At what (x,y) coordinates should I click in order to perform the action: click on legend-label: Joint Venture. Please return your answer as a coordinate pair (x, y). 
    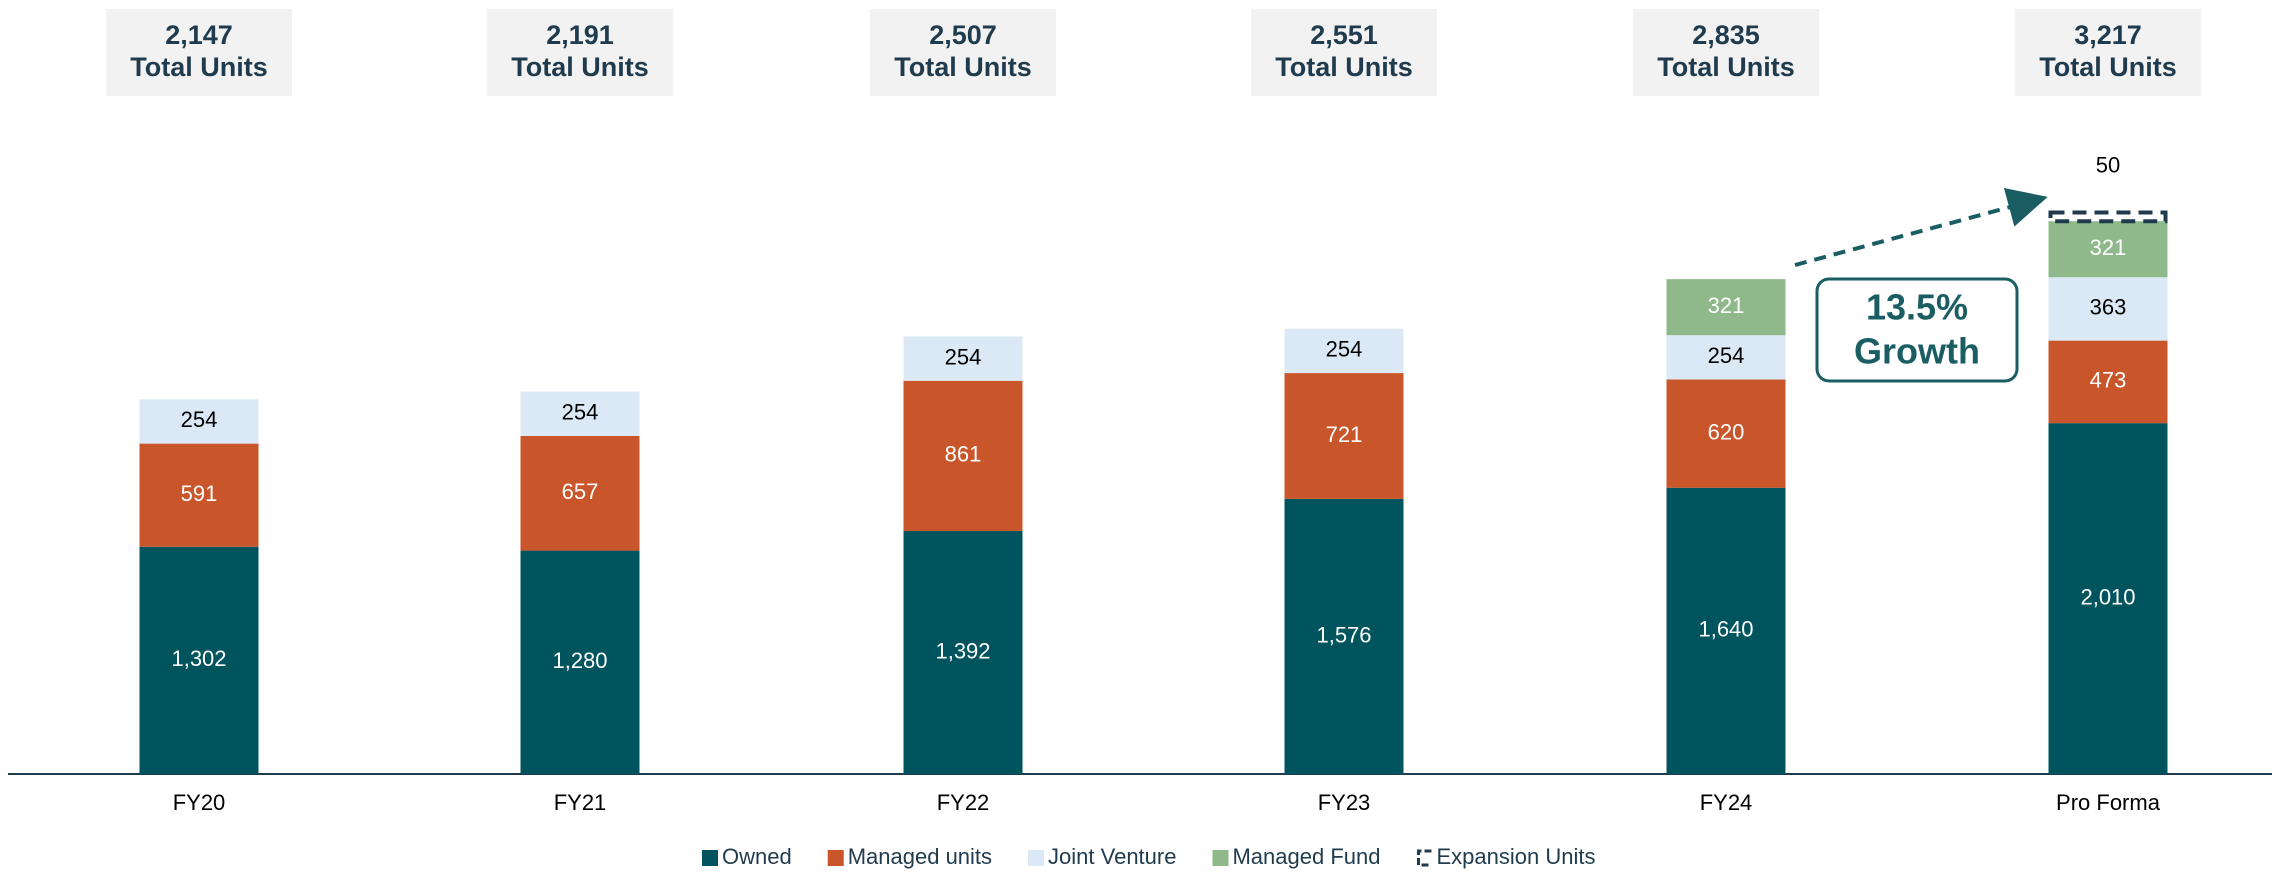
    Looking at the image, I should click on (1112, 856).